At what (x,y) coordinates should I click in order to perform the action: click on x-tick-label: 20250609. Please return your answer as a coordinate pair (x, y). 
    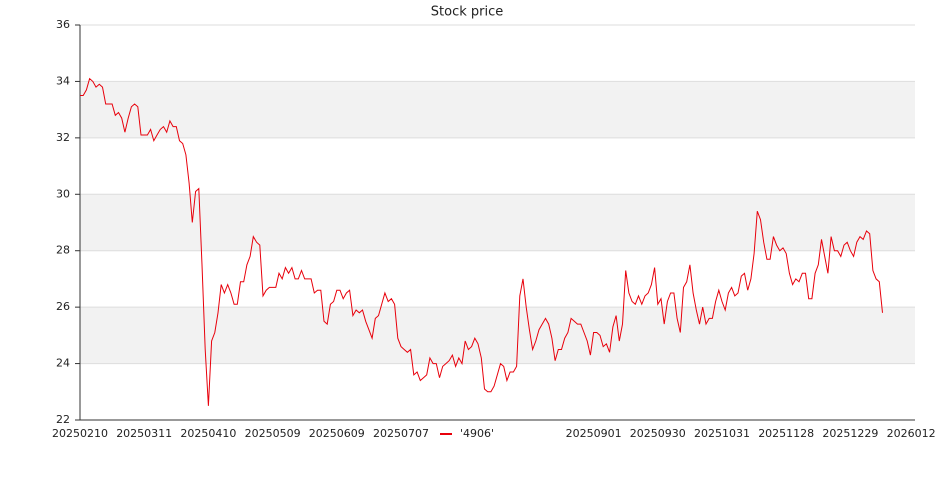
    Looking at the image, I should click on (337, 433).